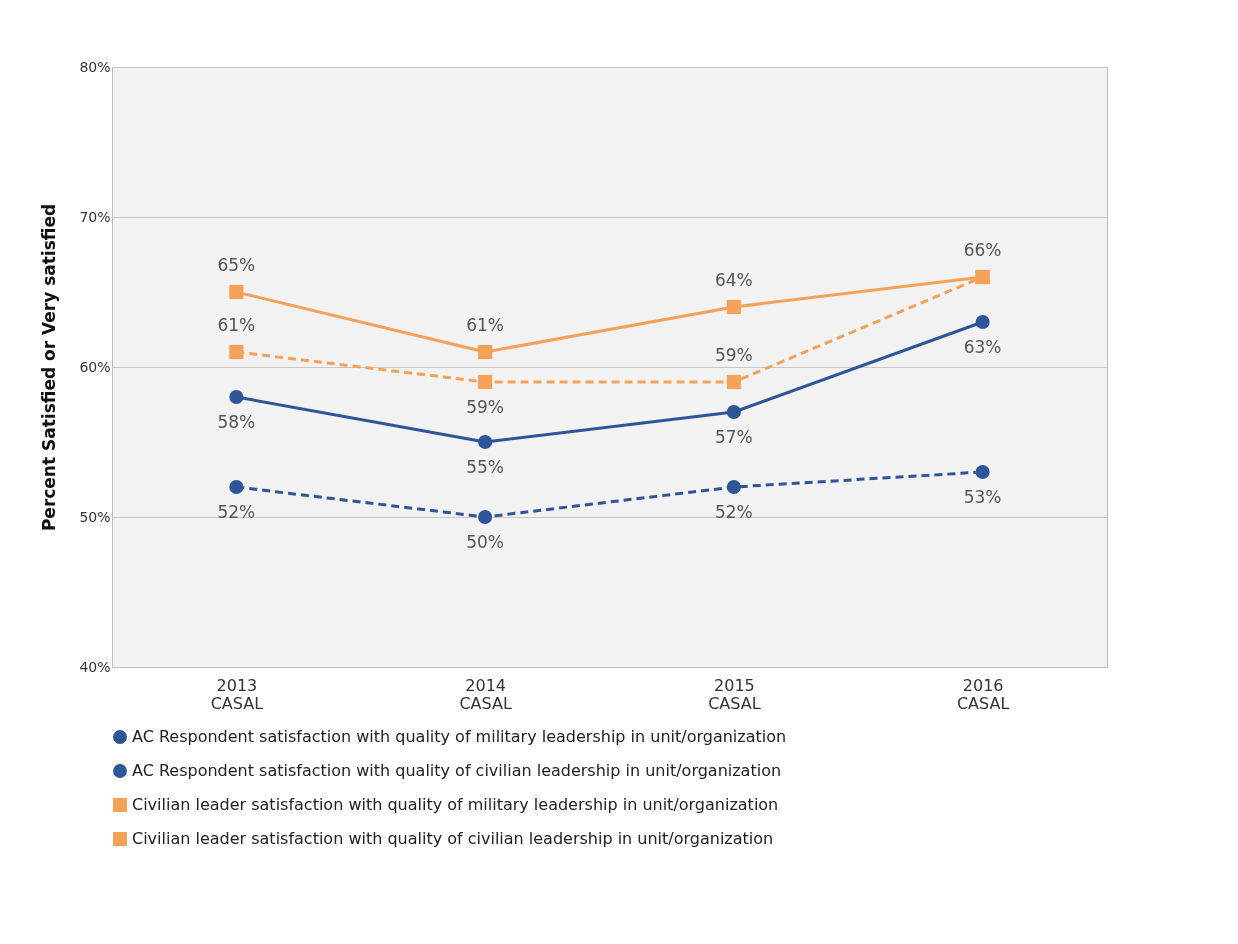 This screenshot has width=1238, height=944. I want to click on data-label: 66%, so click(982, 250).